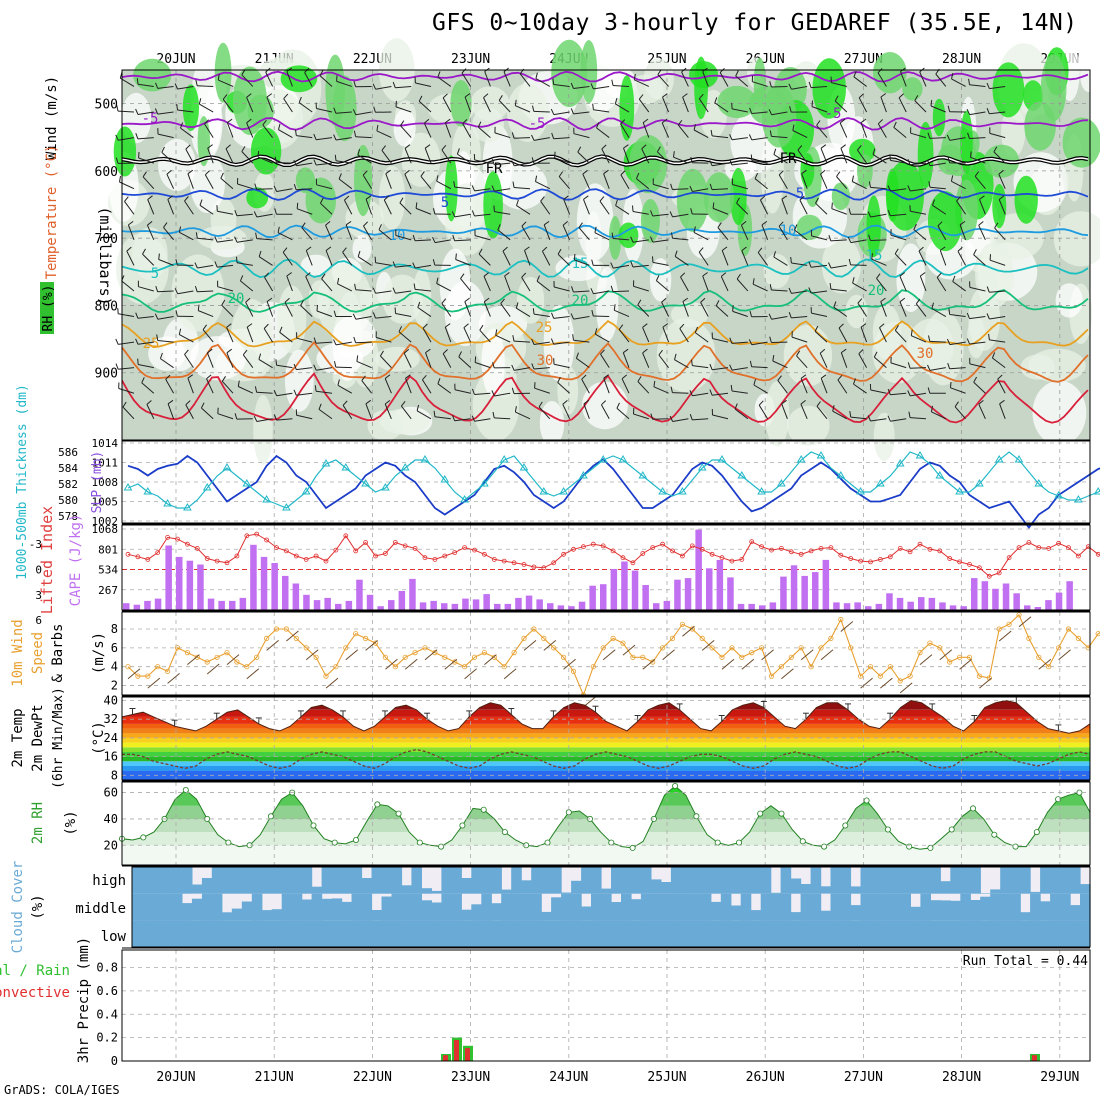  I want to click on thickness-tick-label: 586, so click(68, 452).